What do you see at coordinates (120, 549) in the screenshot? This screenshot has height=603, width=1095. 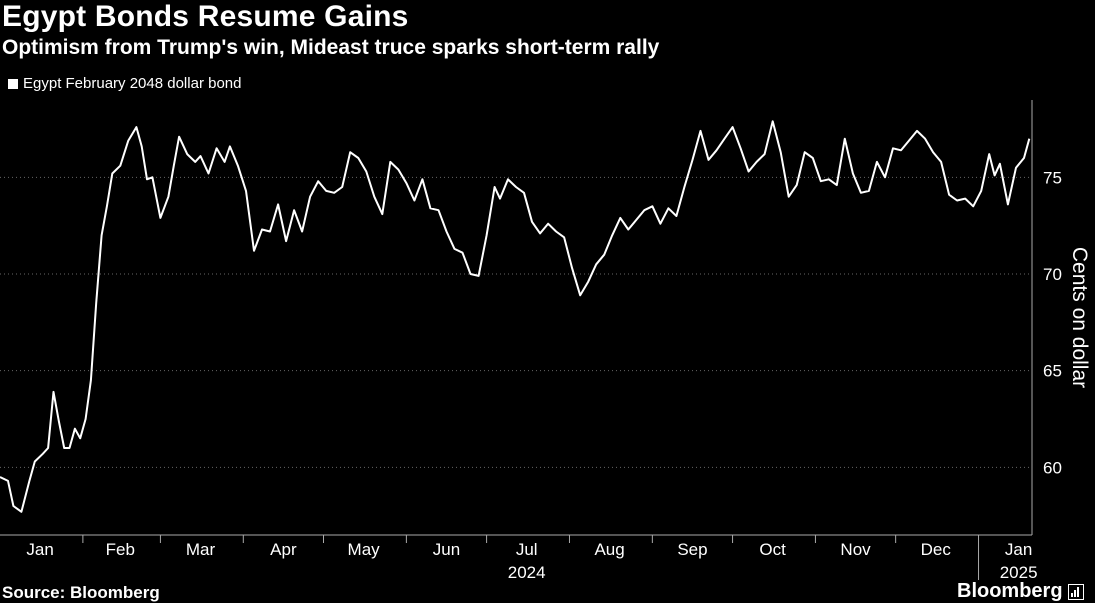 I see `x-tick-label: Feb` at bounding box center [120, 549].